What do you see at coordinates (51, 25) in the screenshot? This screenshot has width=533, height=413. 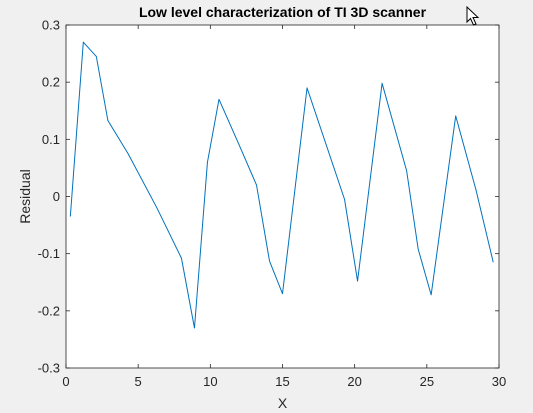 I see `y-tick-label: 0.3` at bounding box center [51, 25].